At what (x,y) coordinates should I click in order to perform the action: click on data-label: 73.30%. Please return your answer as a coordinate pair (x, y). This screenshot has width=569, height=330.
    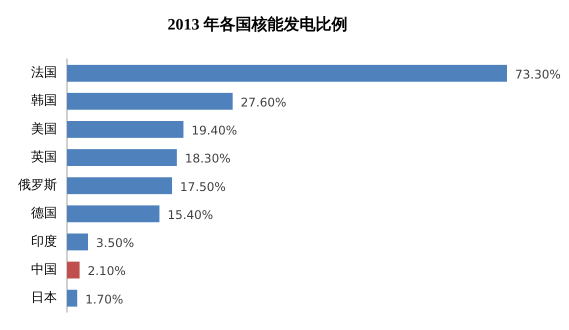
    Looking at the image, I should click on (538, 74).